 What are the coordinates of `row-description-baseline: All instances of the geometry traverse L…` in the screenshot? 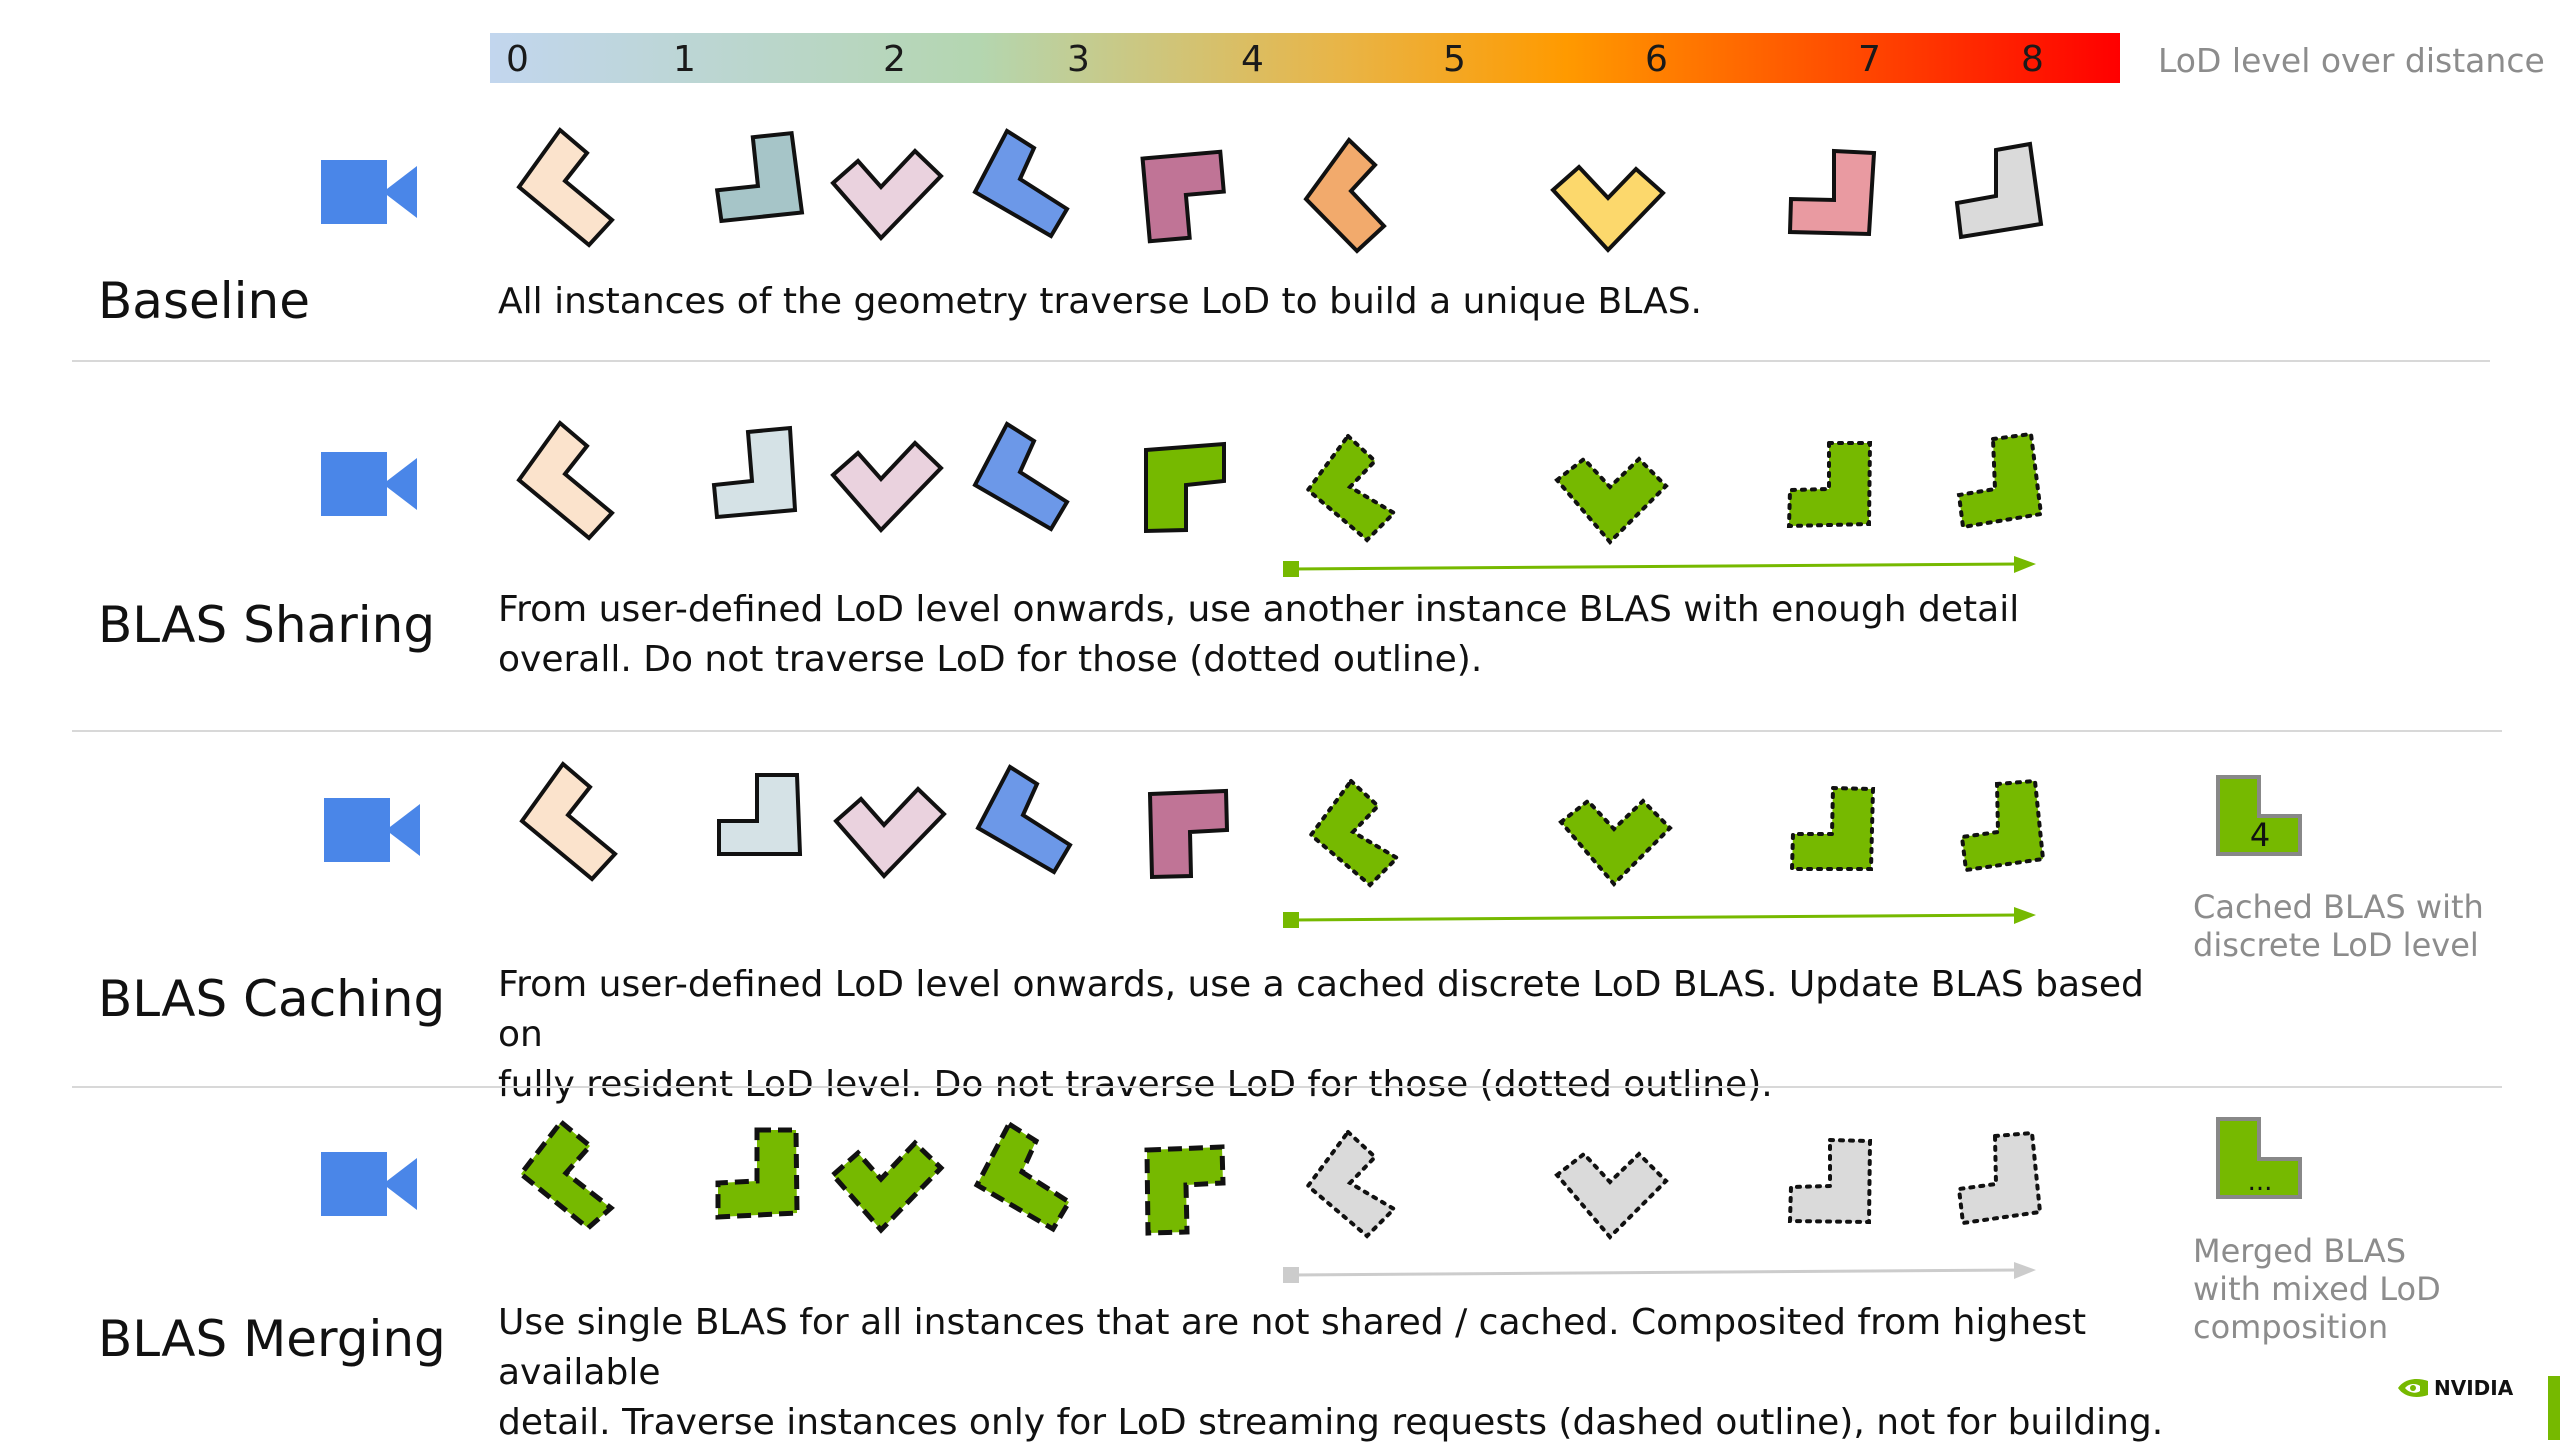 It's located at (1338, 302).